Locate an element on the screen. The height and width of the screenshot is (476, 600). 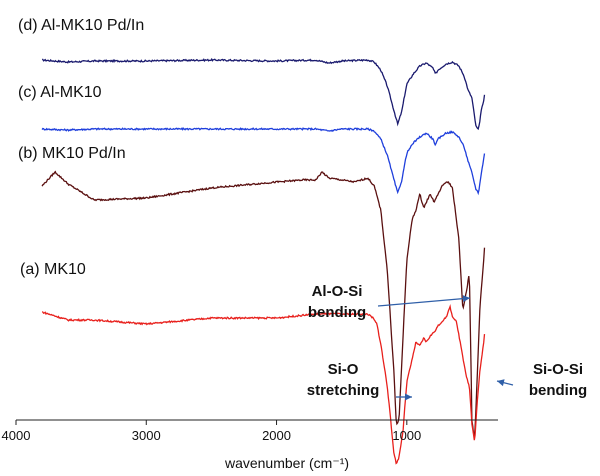
x-tick-label: 1000 is located at coordinates (406, 435).